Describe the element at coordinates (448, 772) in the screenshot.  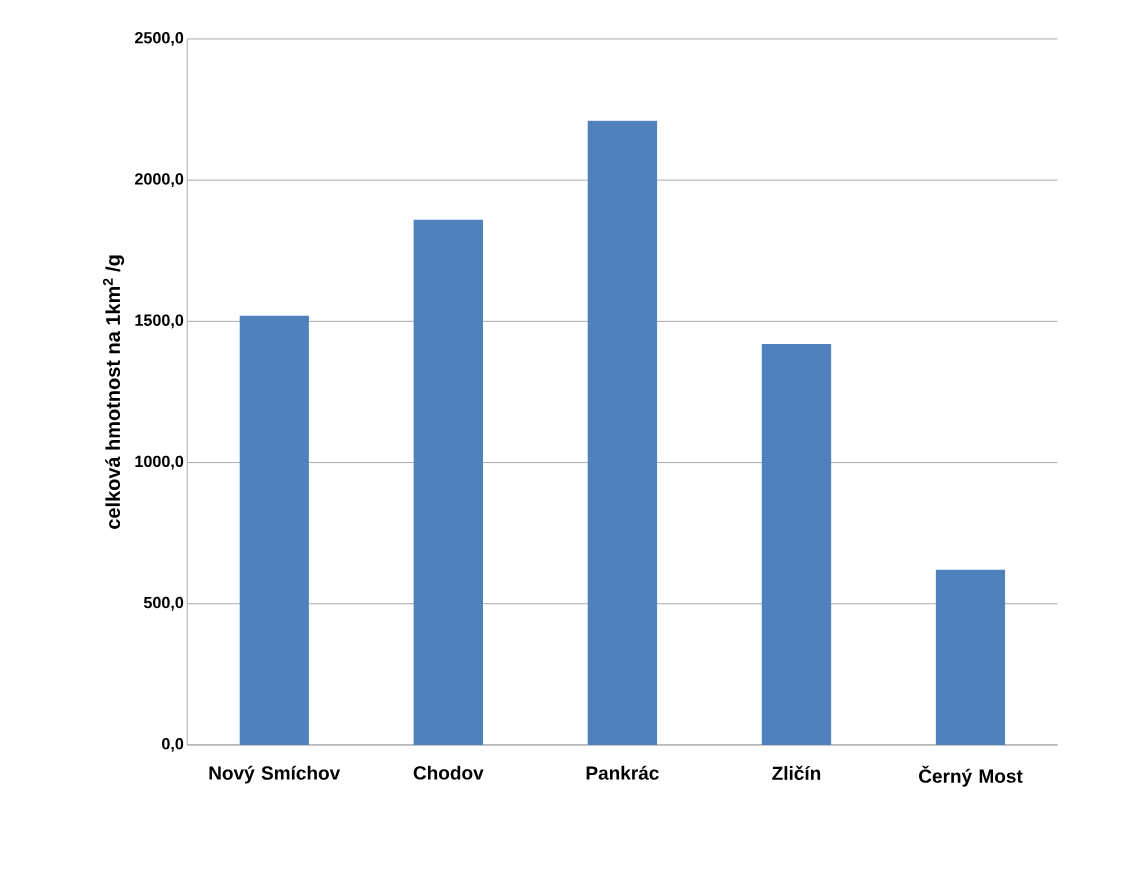
I see `x-tick-label: Chodov` at that location.